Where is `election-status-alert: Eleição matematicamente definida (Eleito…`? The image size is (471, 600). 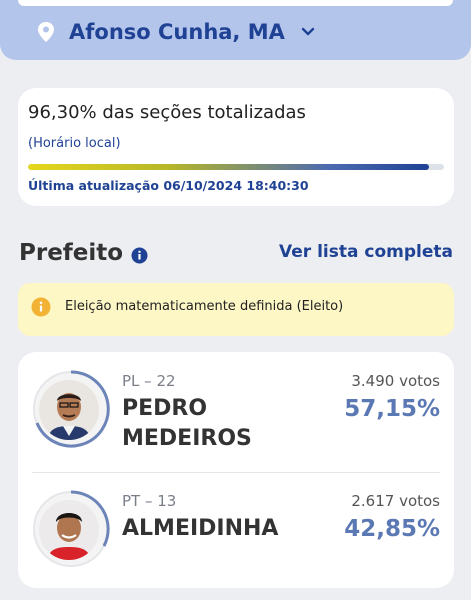 election-status-alert: Eleição matematicamente definida (Eleito… is located at coordinates (236, 309).